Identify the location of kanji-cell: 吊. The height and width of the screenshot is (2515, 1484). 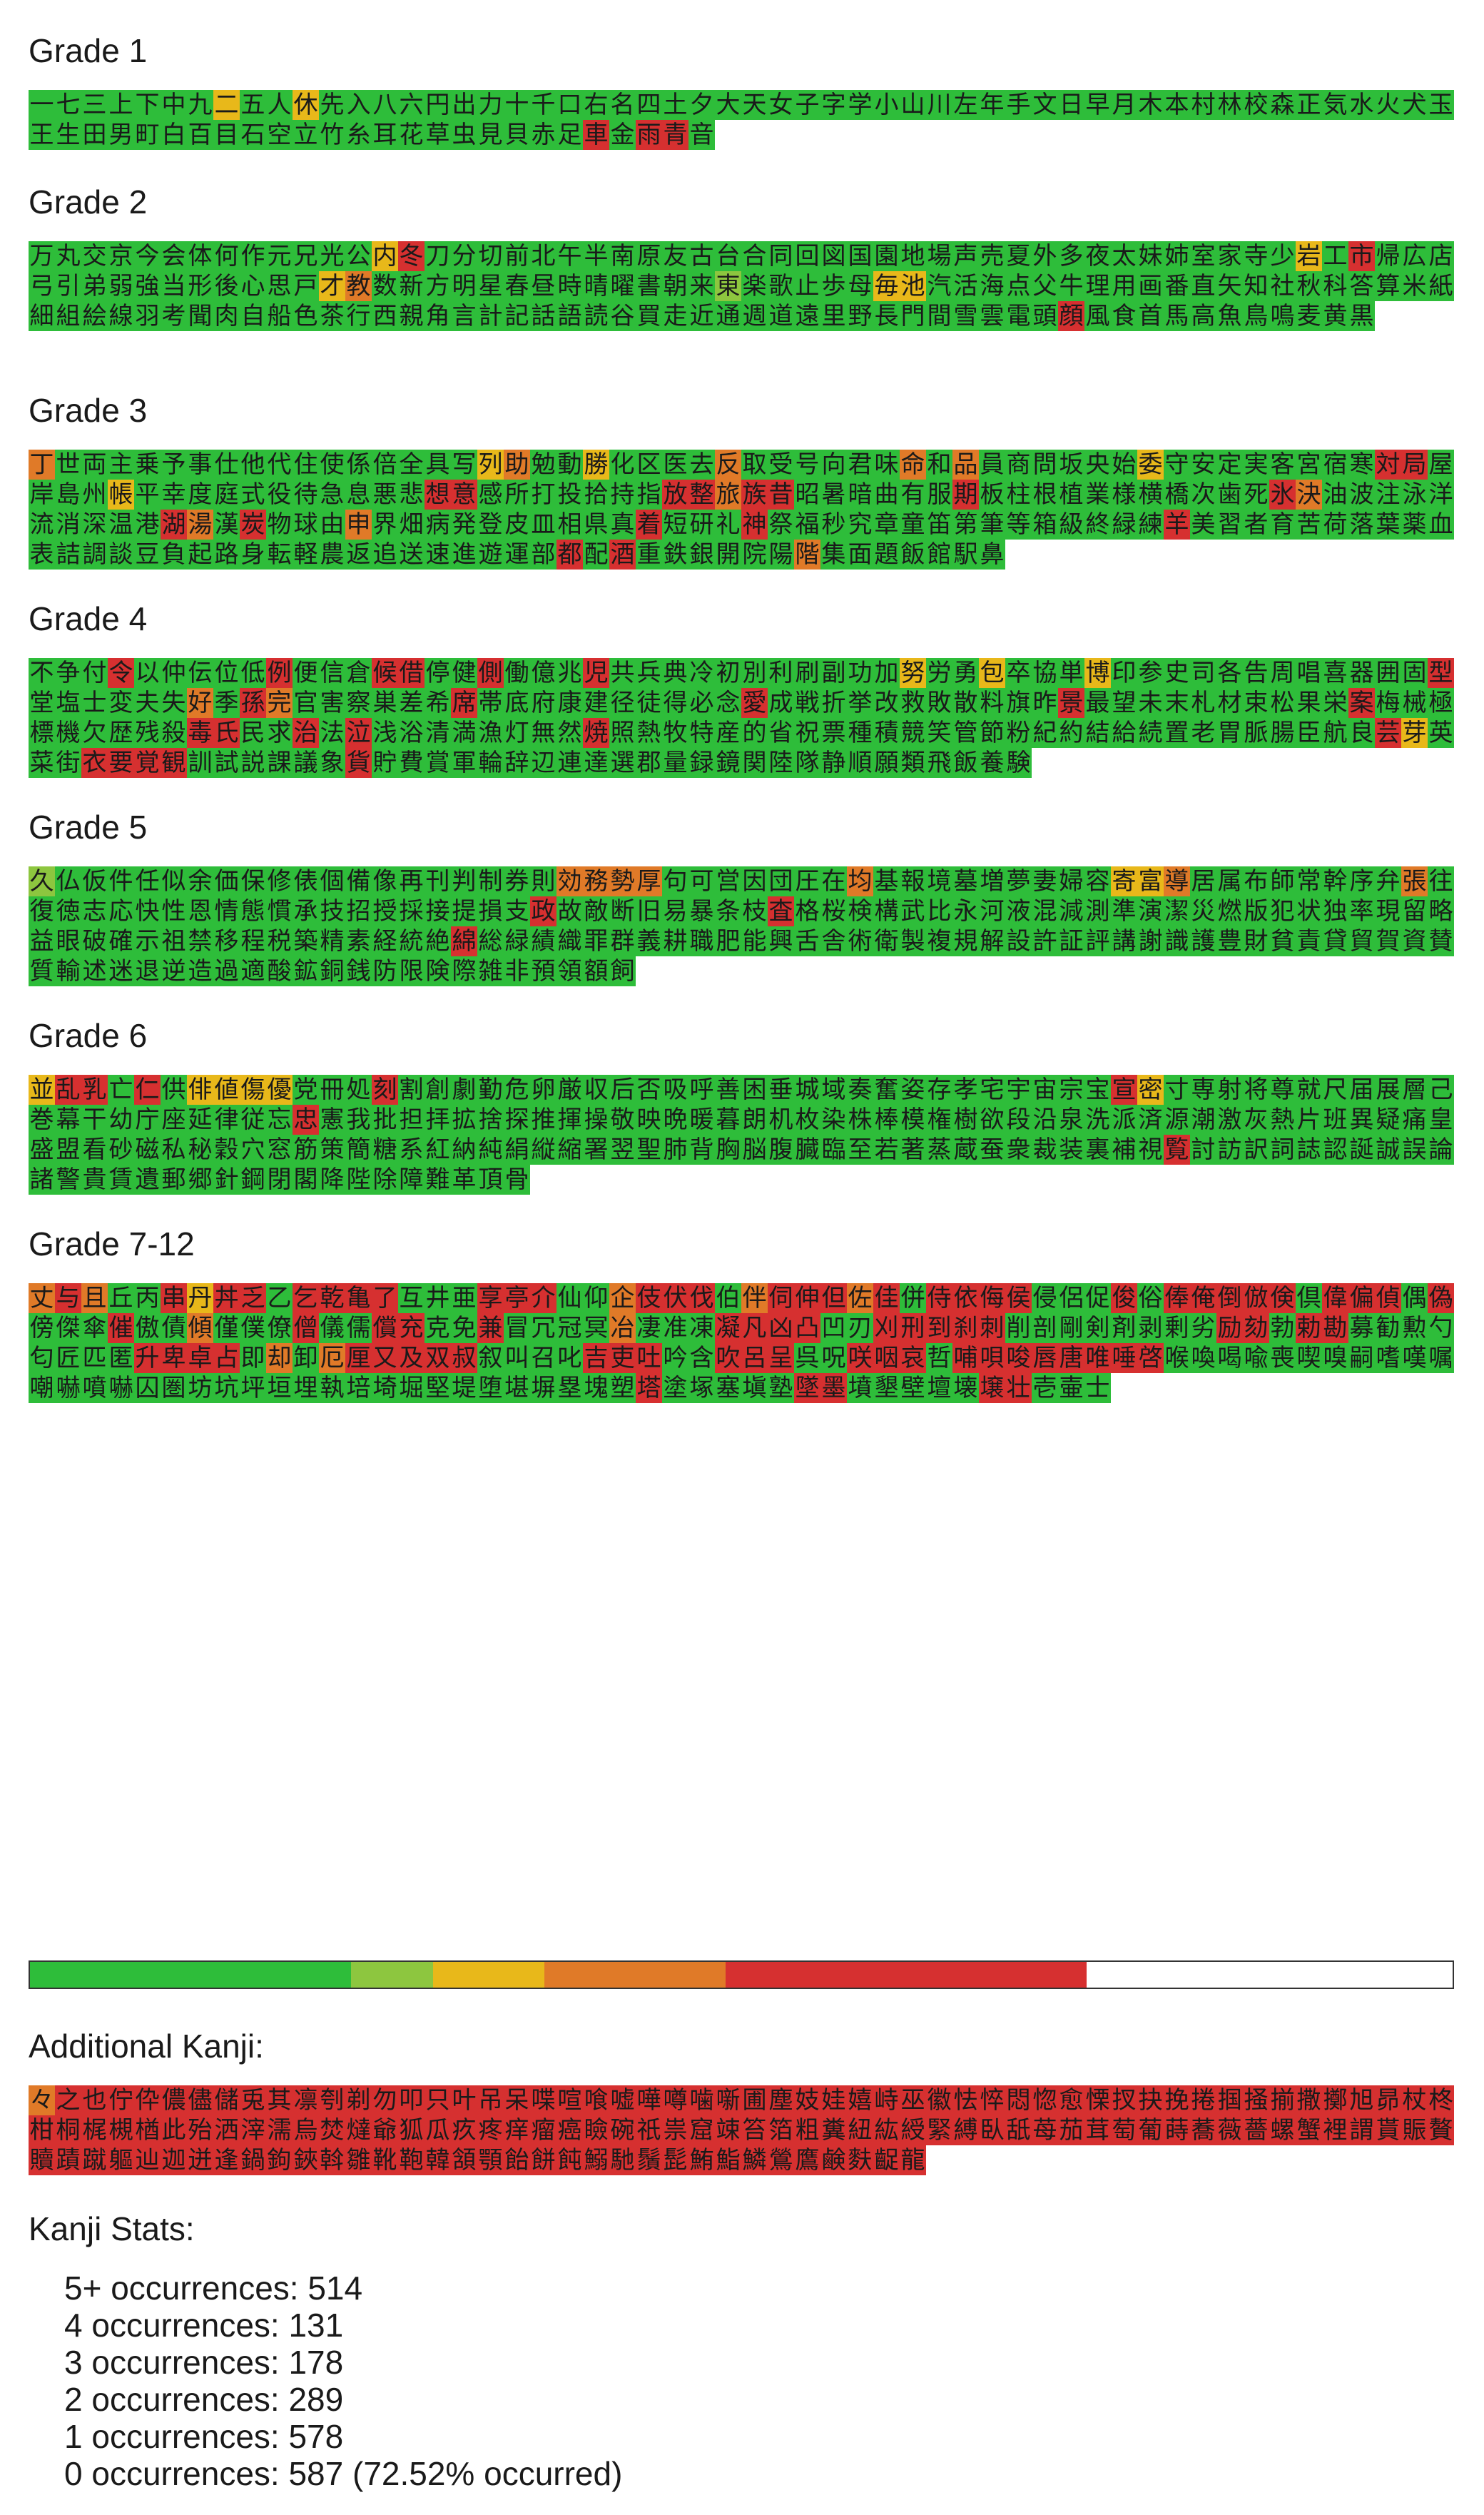
(490, 2100).